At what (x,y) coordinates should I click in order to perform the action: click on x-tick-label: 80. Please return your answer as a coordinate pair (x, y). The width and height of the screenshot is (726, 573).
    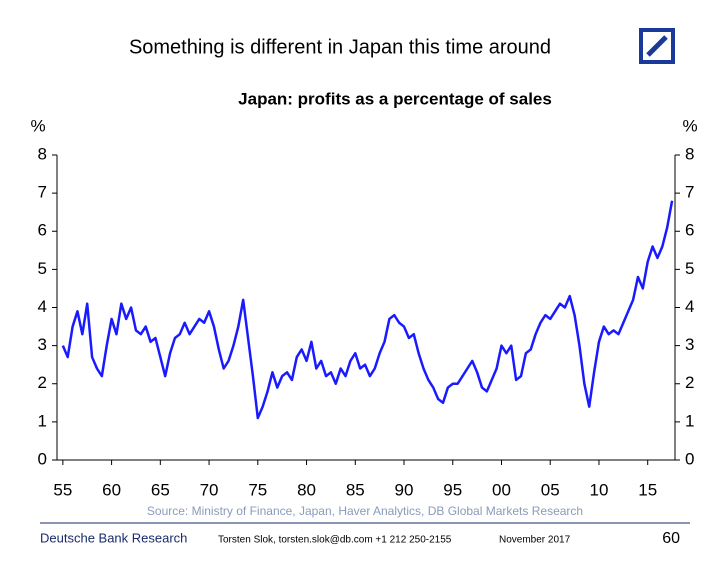
    Looking at the image, I should click on (306, 489).